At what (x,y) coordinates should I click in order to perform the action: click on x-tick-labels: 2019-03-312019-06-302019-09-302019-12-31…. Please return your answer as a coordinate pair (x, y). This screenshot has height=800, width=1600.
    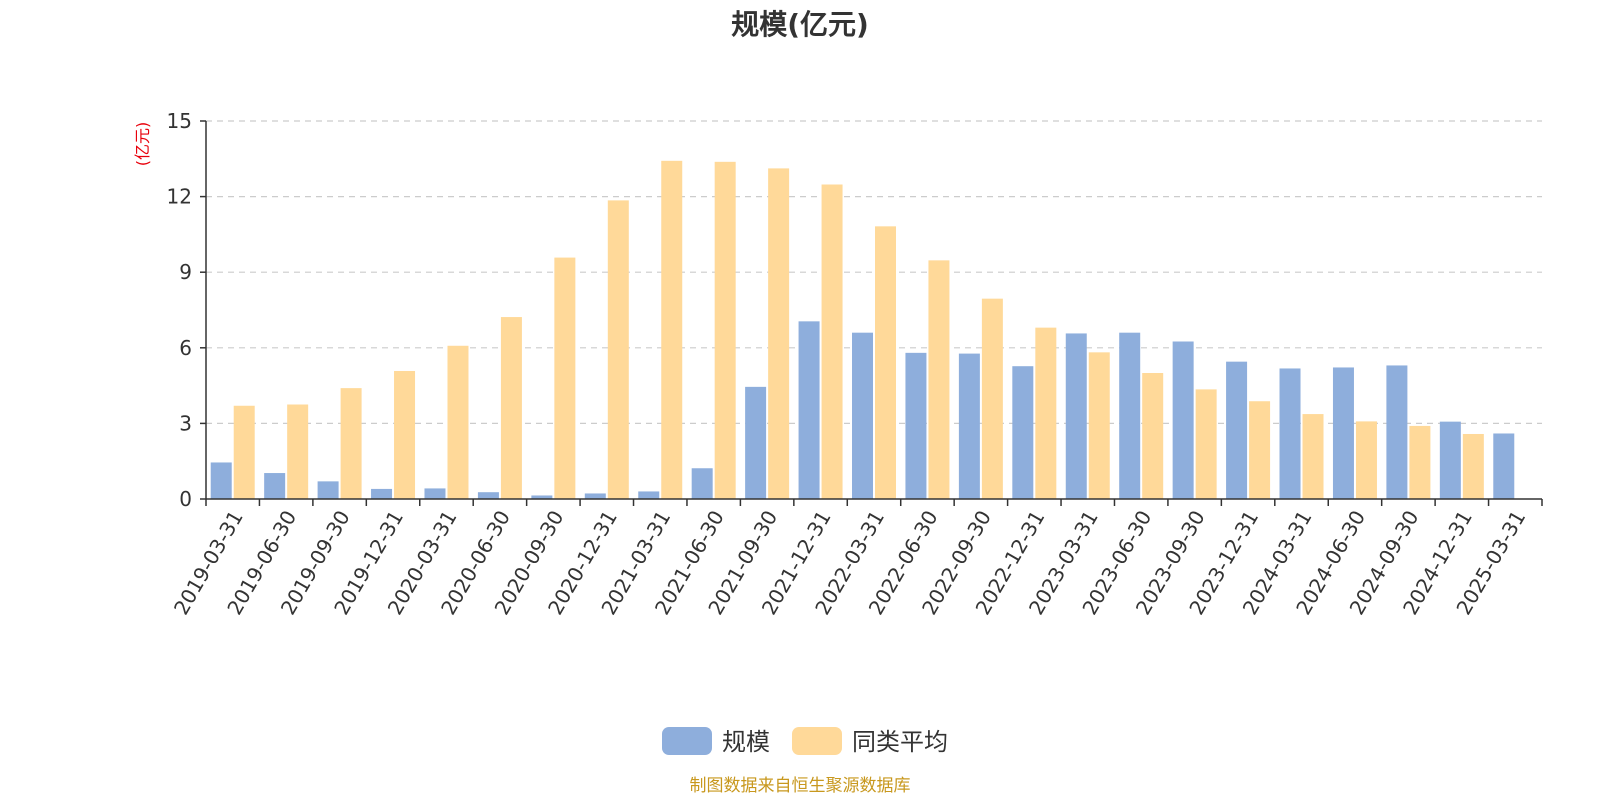
    Looking at the image, I should click on (849, 562).